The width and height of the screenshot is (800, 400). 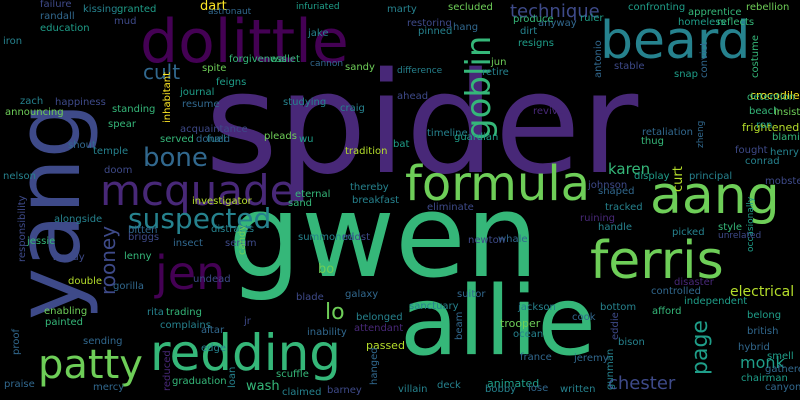 I want to click on word-written: written, so click(x=578, y=389).